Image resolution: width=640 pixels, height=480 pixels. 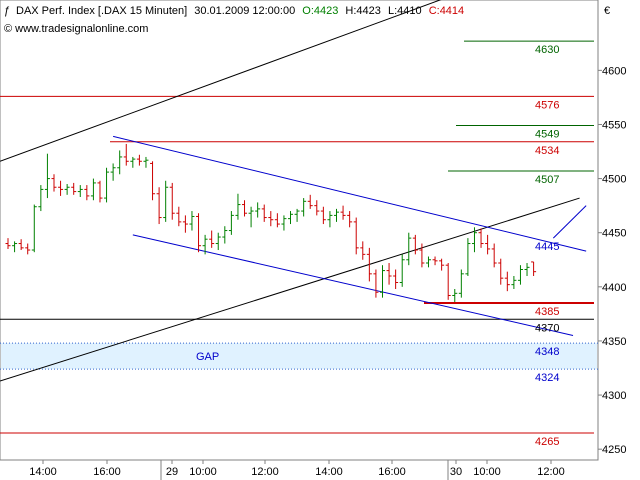 I want to click on y-tick-label: 4600, so click(x=614, y=71).